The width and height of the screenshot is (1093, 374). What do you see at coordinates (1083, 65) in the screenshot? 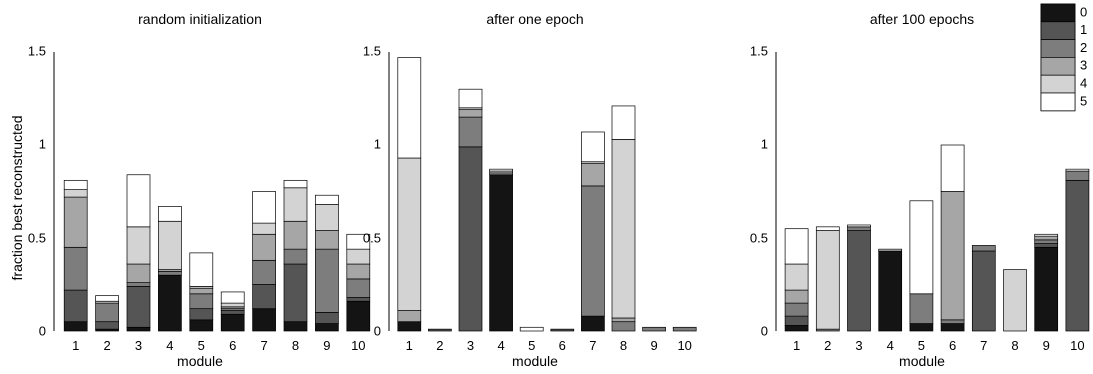
I see `legend-label: 3` at bounding box center [1083, 65].